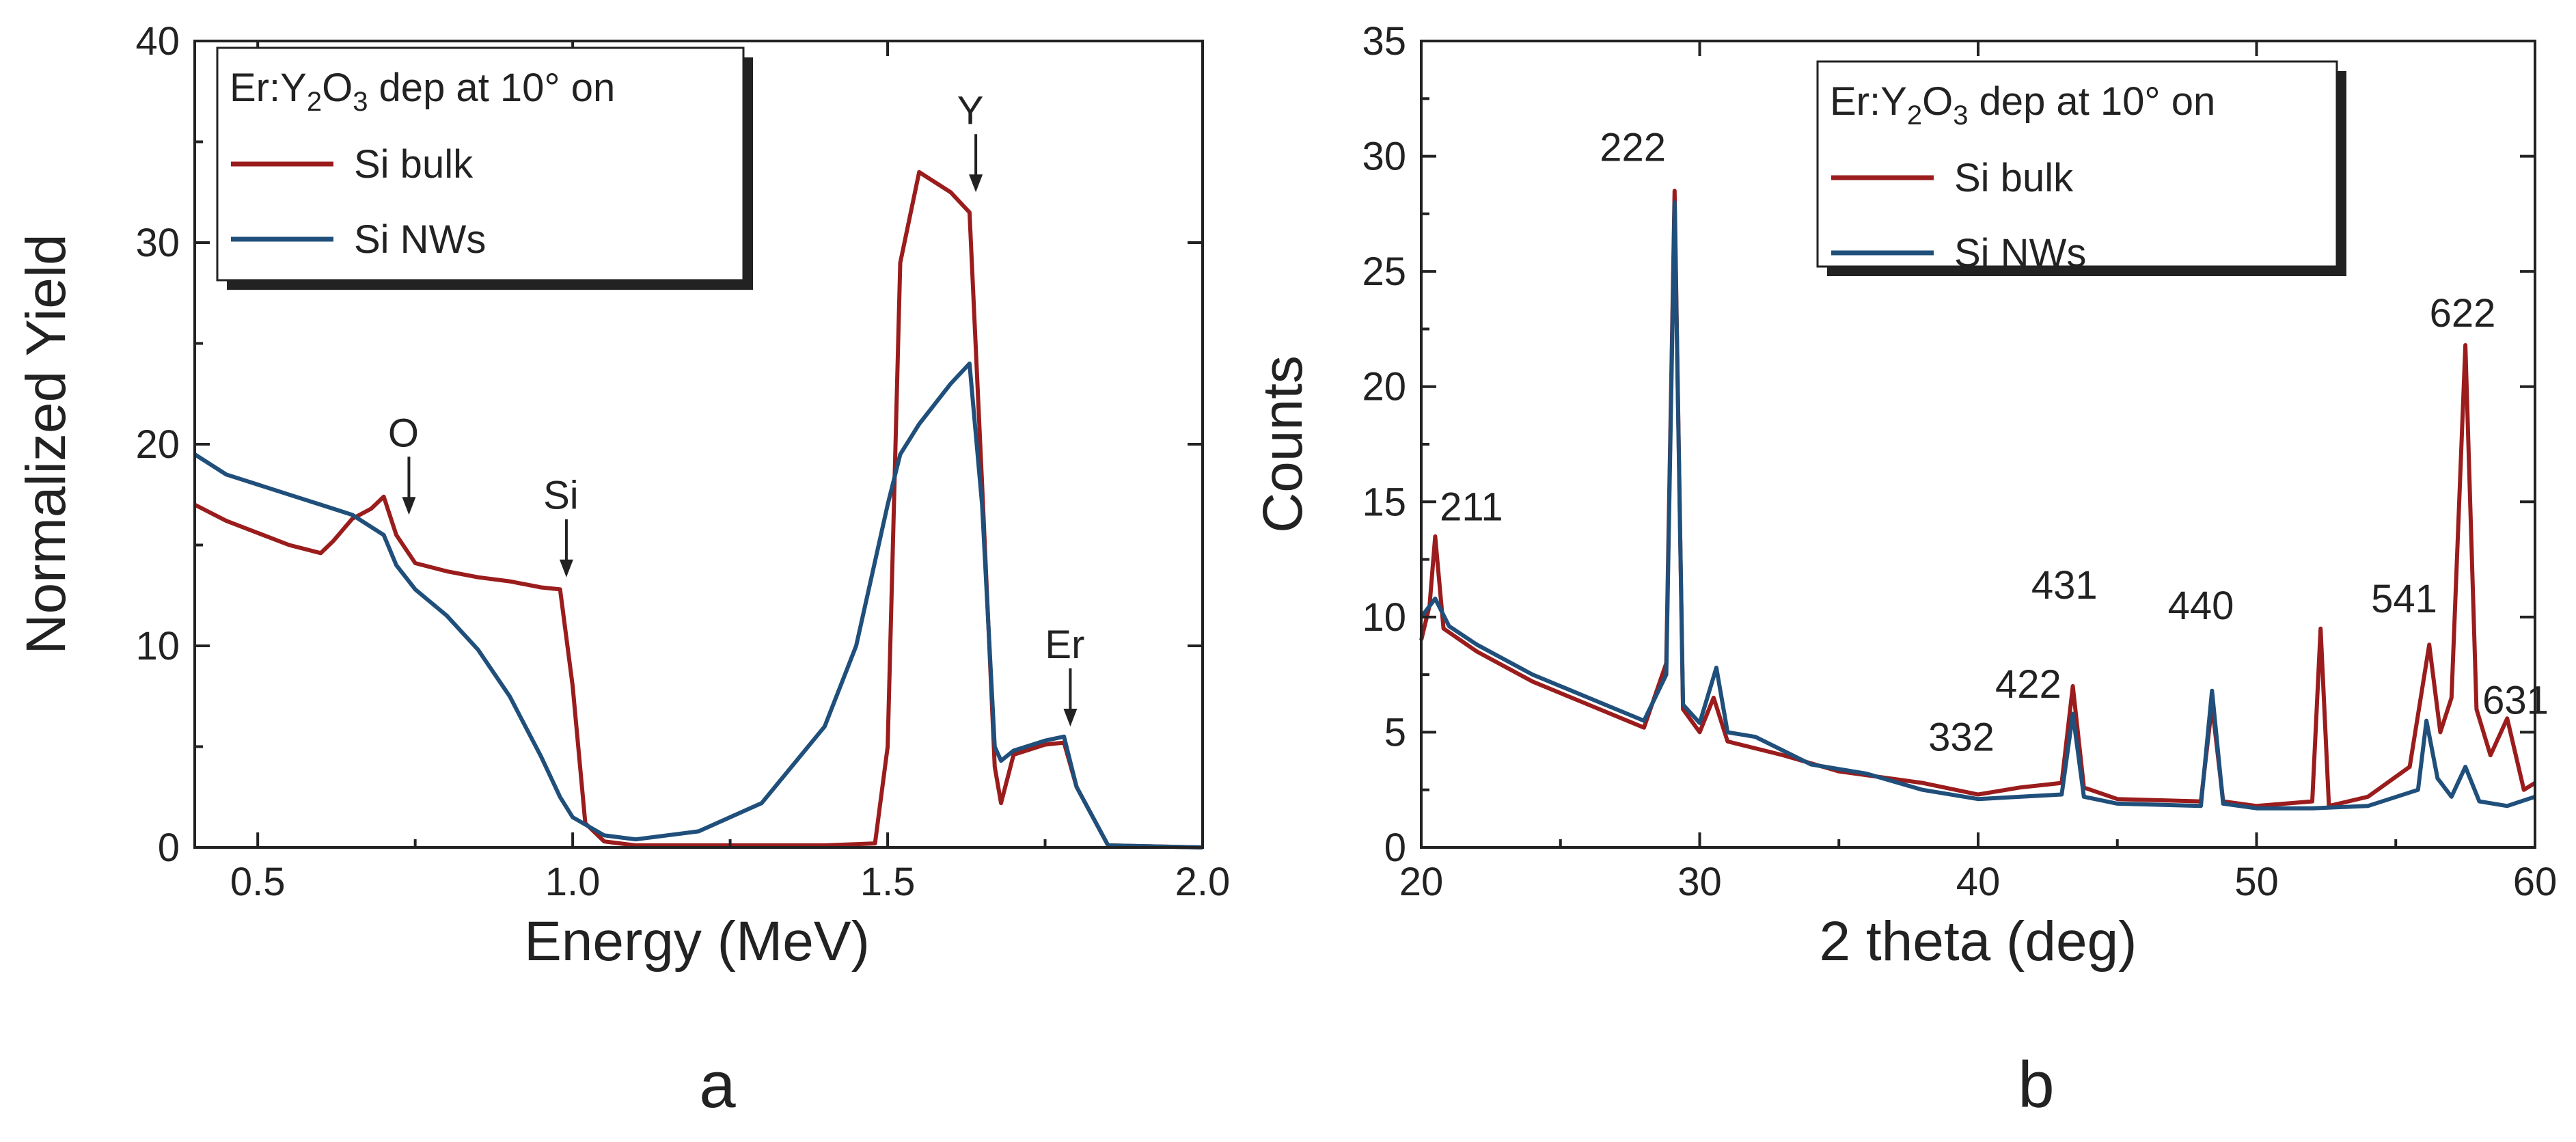 The height and width of the screenshot is (1142, 2576). I want to click on x-axis-label: Energy (MeV), so click(697, 942).